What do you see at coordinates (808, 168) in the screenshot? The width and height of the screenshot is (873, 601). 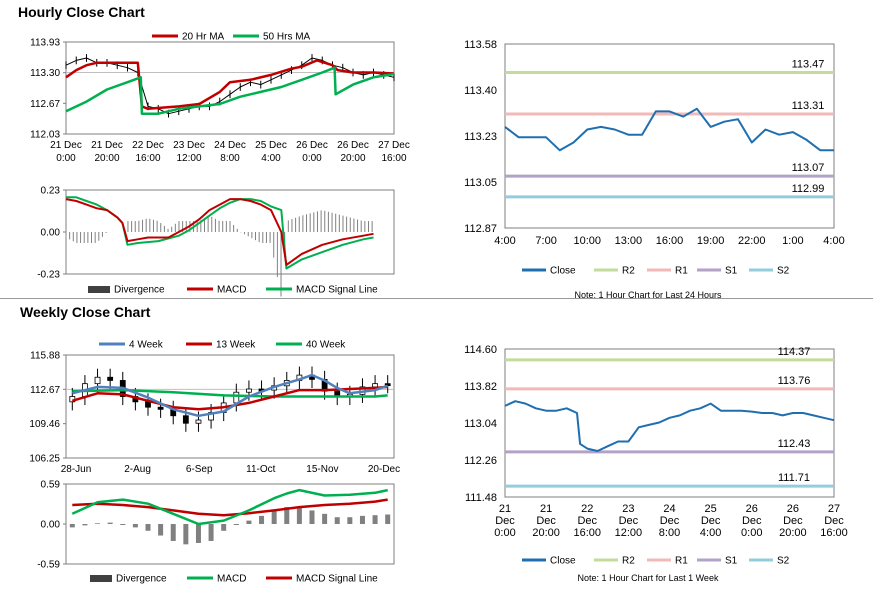 I see `hourly-levels-level-label: 113.07` at bounding box center [808, 168].